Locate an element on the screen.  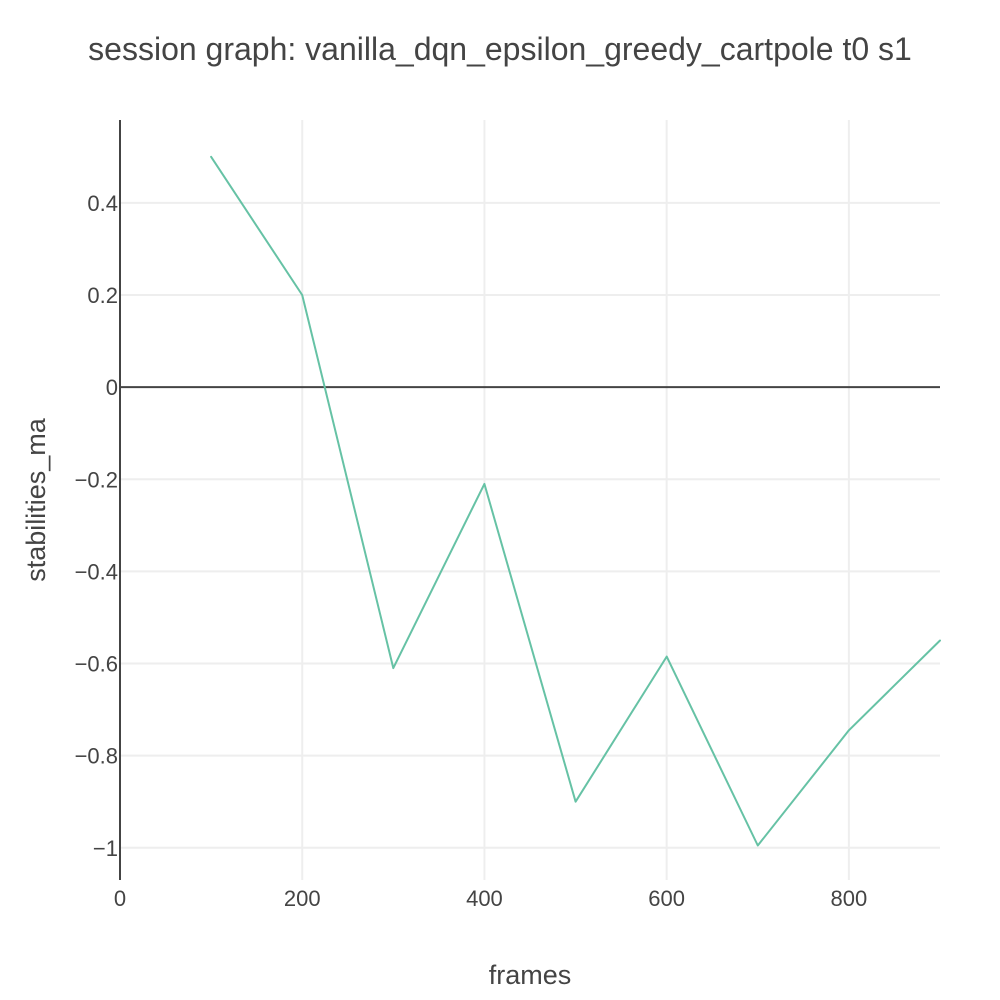
x-axis-title: frames is located at coordinates (530, 975).